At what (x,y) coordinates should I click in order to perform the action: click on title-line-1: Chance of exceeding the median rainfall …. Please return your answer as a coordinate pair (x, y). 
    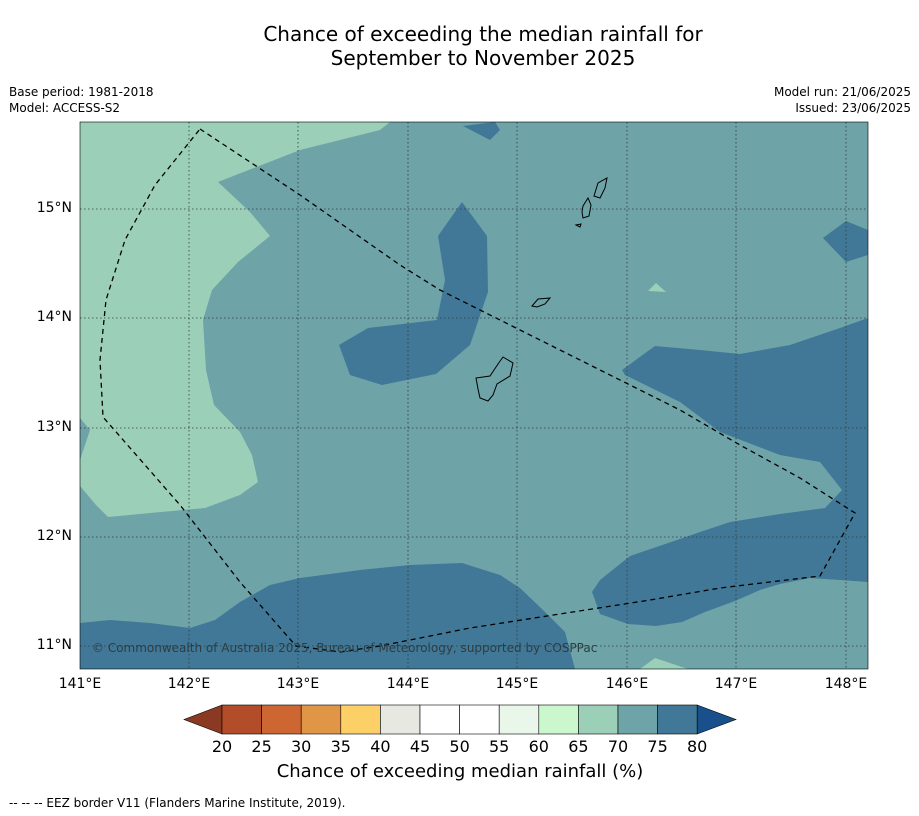
    Looking at the image, I should click on (483, 34).